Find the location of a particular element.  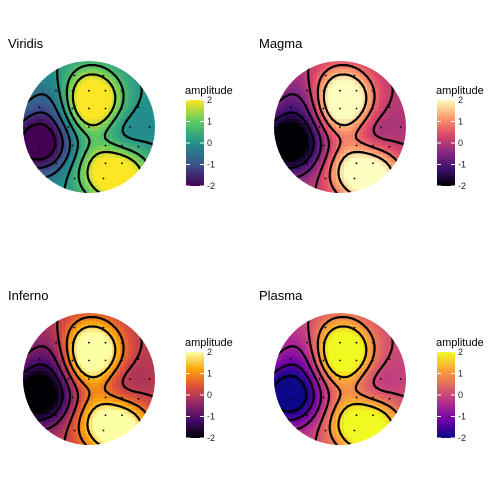

colorbar-tick-label: 2 is located at coordinates (209, 100).